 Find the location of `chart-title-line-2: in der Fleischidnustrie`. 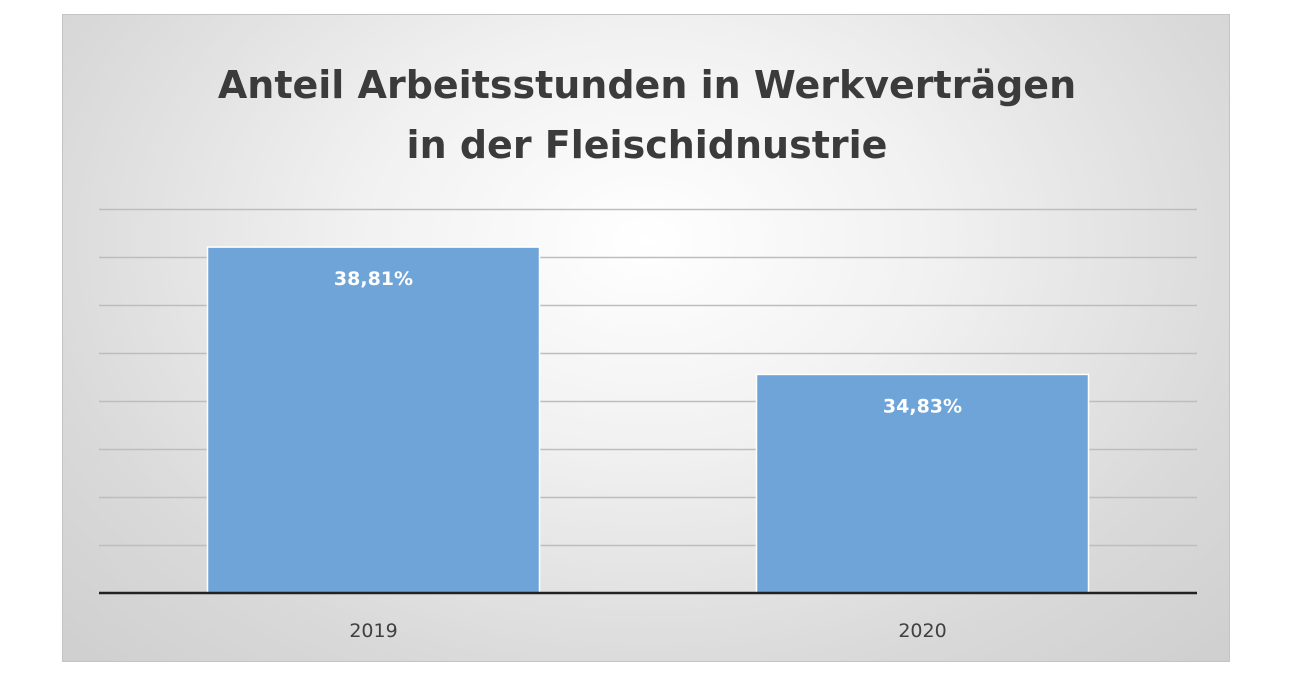

chart-title-line-2: in der Fleischidnustrie is located at coordinates (647, 145).